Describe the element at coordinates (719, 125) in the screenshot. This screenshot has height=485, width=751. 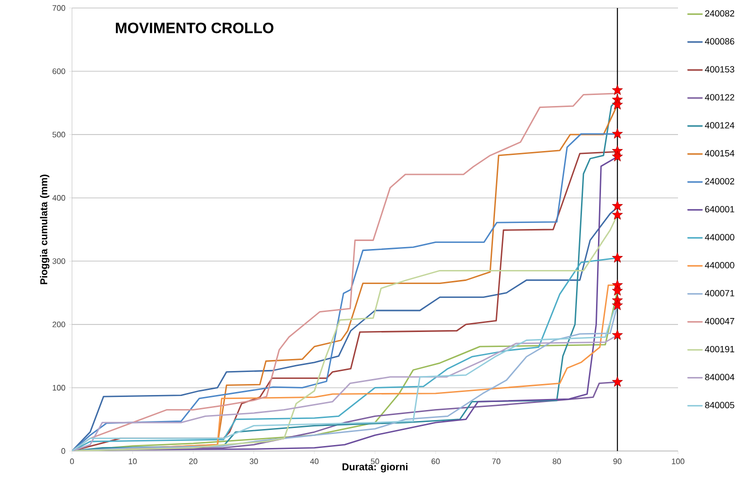
I see `legend-label: 400124` at that location.